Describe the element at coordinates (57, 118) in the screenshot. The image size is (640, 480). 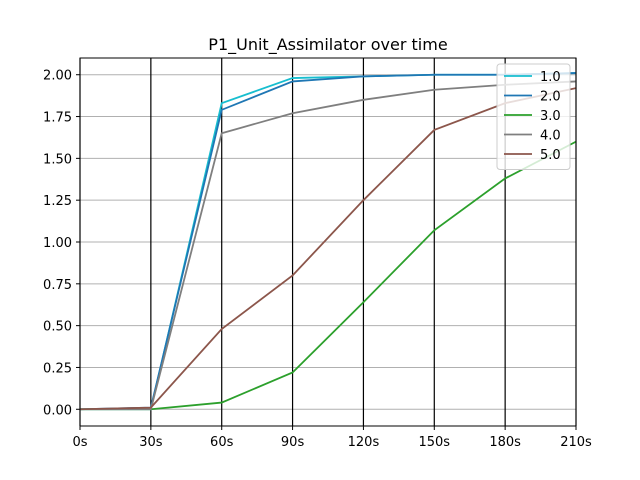
I see `y-tick-label: 1.75` at that location.